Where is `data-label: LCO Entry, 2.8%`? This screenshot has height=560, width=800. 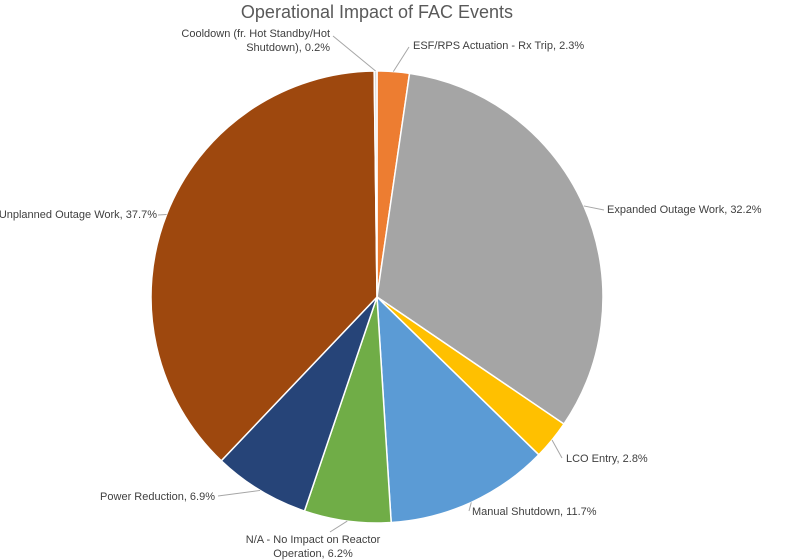
data-label: LCO Entry, 2.8% is located at coordinates (607, 459).